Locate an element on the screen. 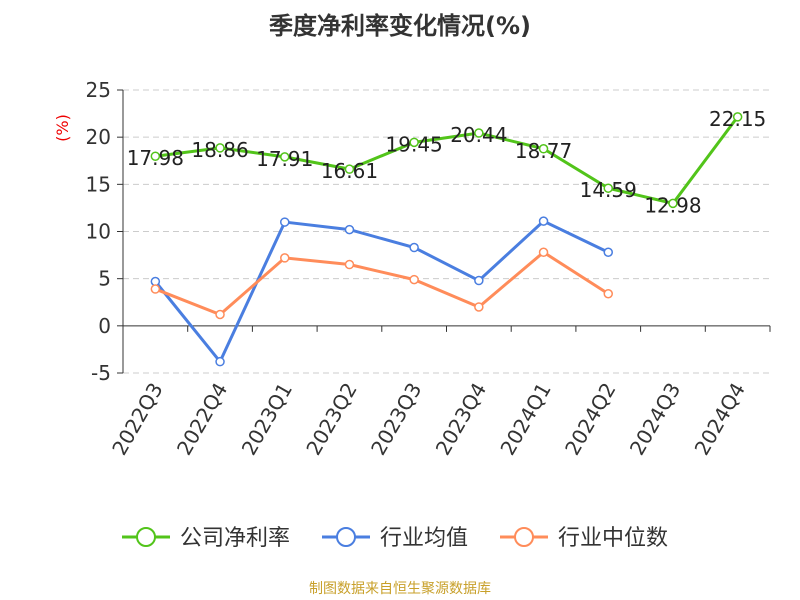  x-tick-label: 2022Q4 is located at coordinates (202, 419).